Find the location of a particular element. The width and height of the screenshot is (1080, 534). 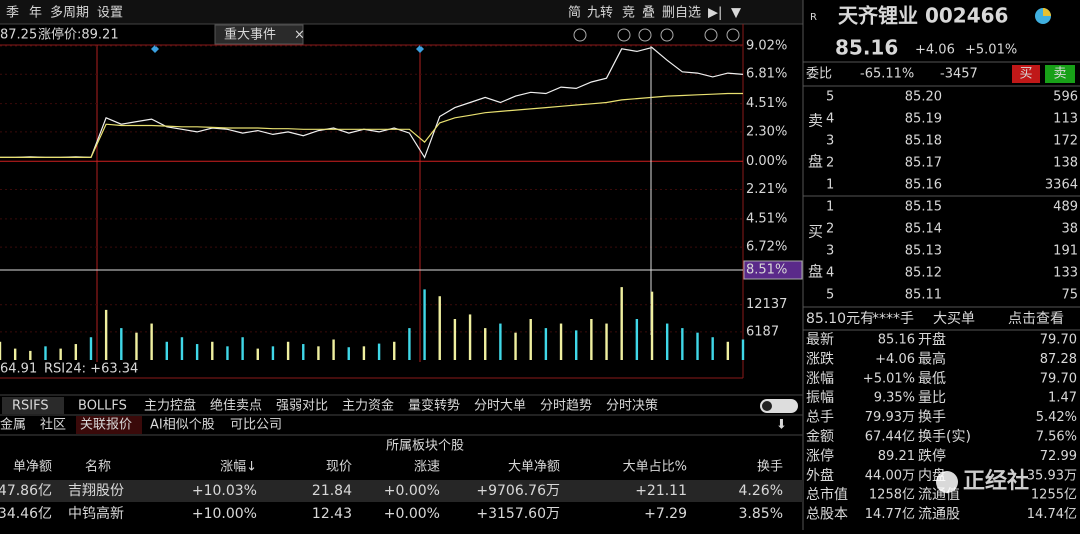

indicator-tab: 主力资金 is located at coordinates (368, 406).